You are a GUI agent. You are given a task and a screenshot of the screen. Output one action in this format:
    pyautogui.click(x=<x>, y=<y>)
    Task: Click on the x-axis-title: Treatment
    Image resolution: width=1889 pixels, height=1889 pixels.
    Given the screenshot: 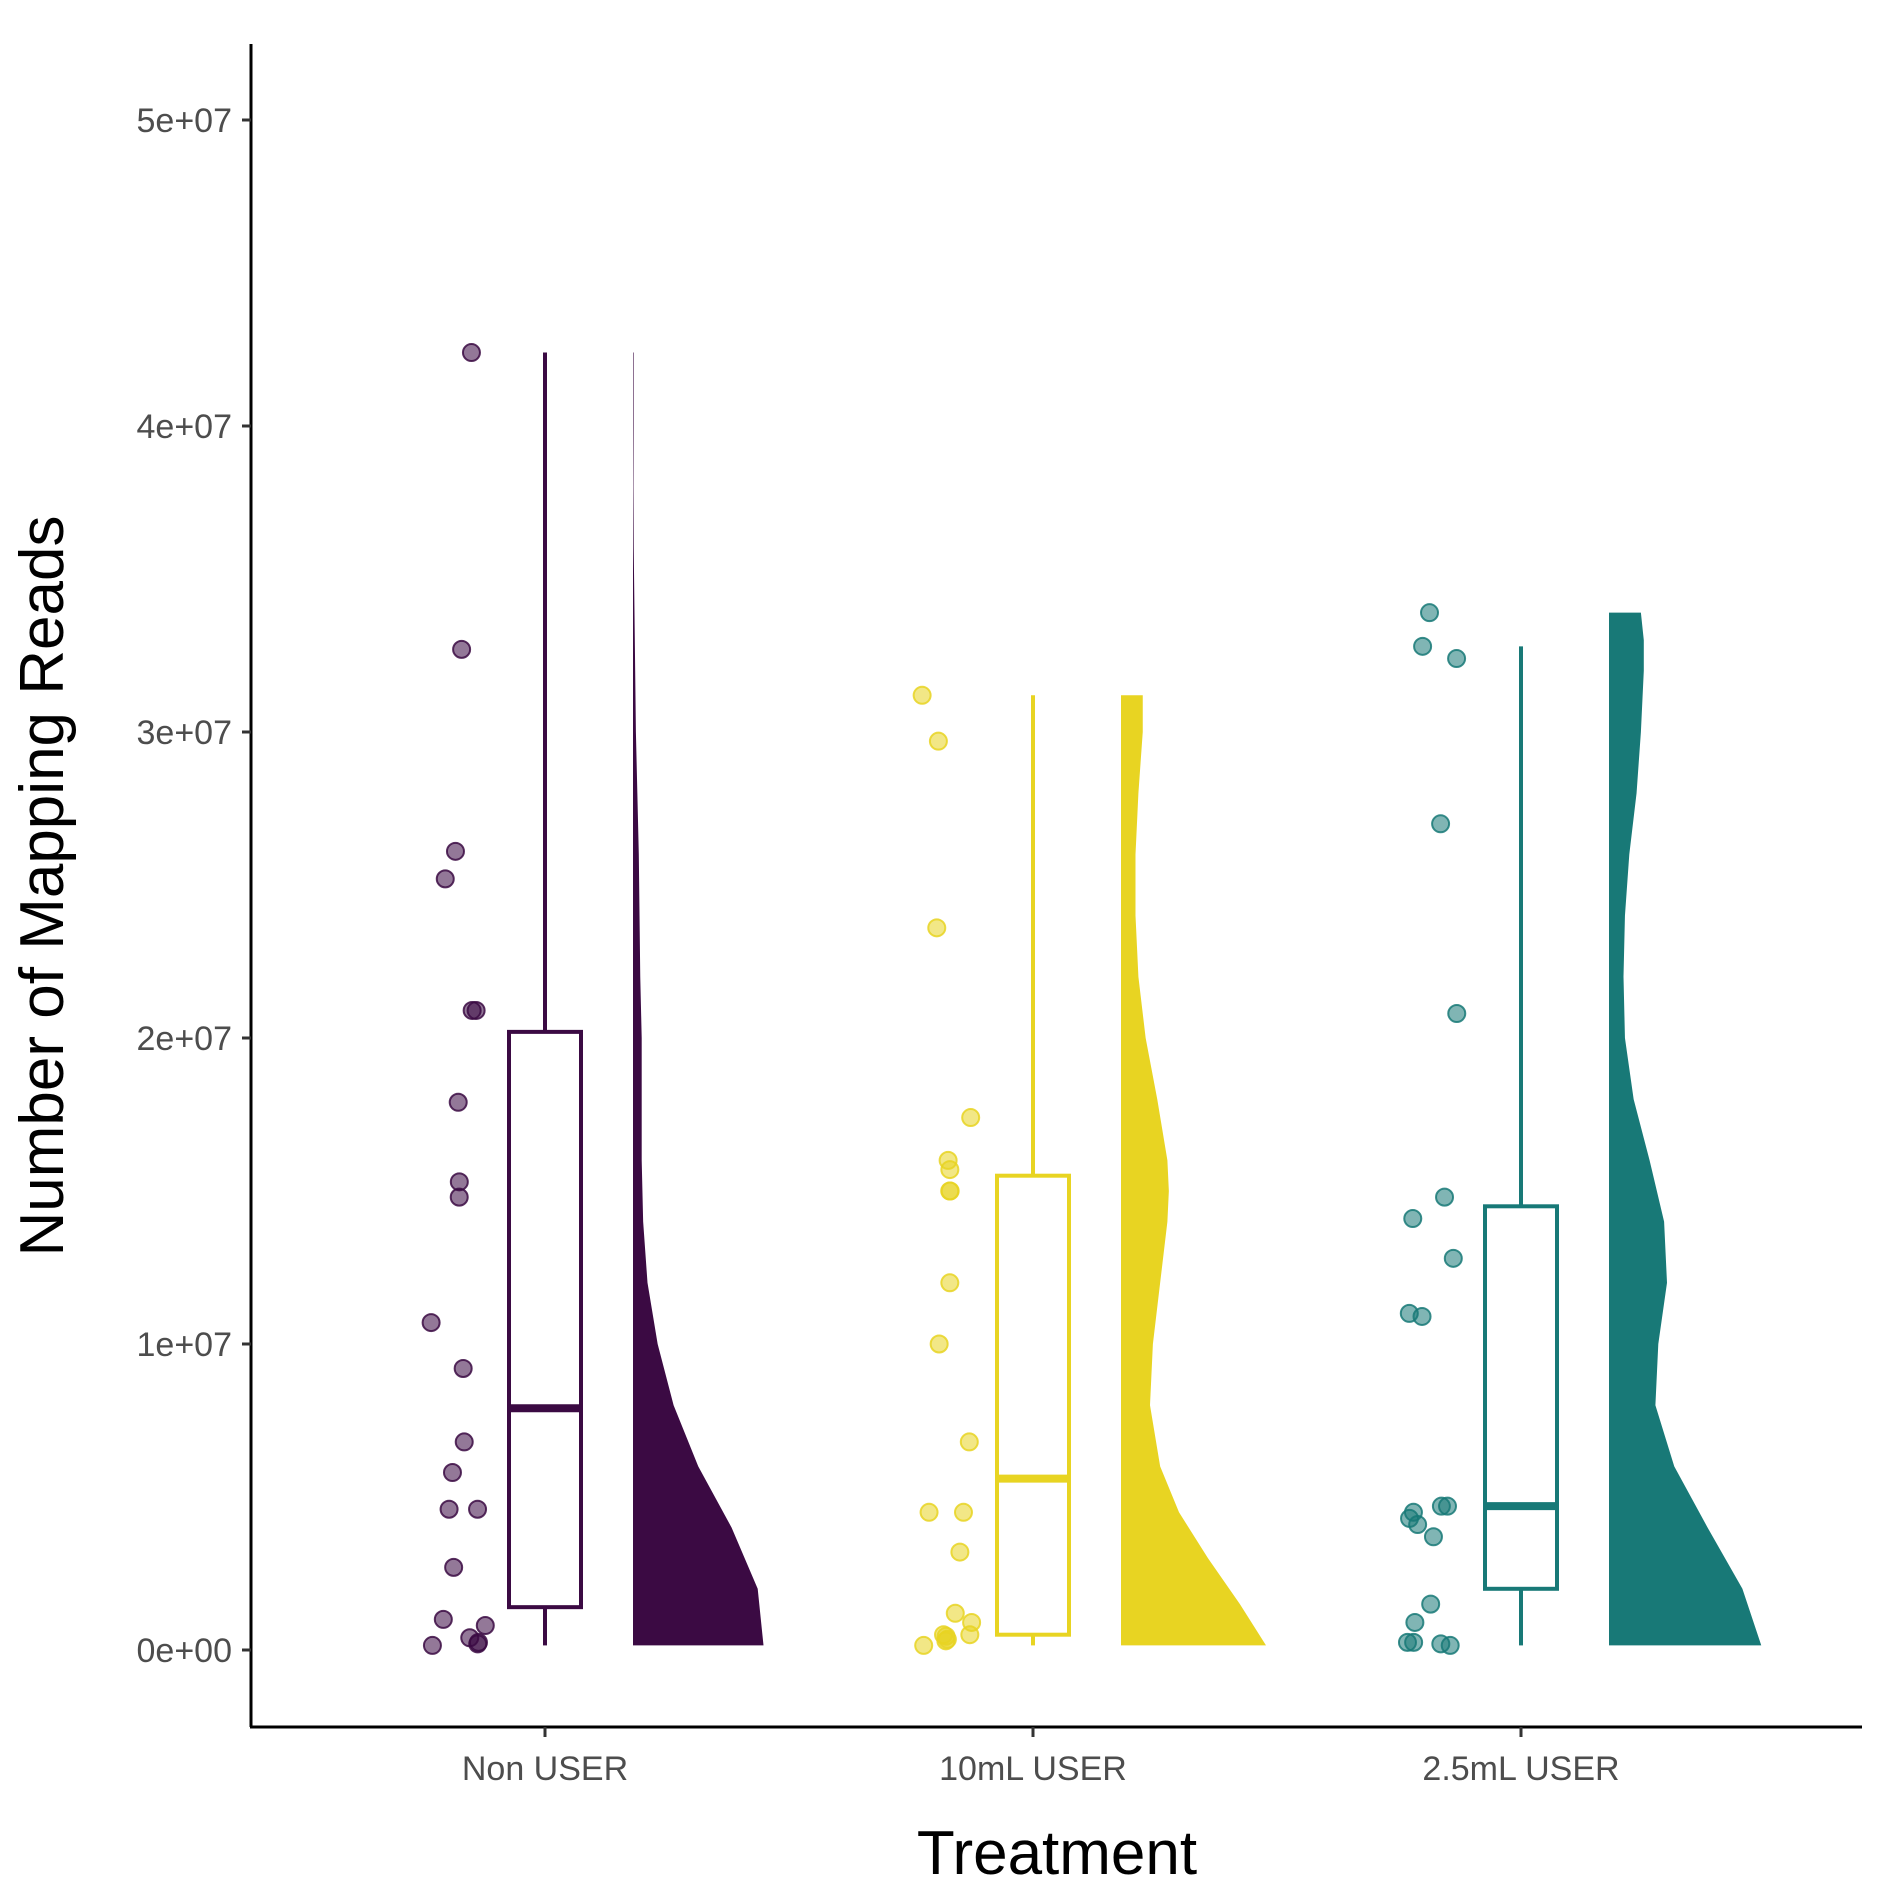 What is the action you would take?
    pyautogui.click(x=1057, y=1853)
    